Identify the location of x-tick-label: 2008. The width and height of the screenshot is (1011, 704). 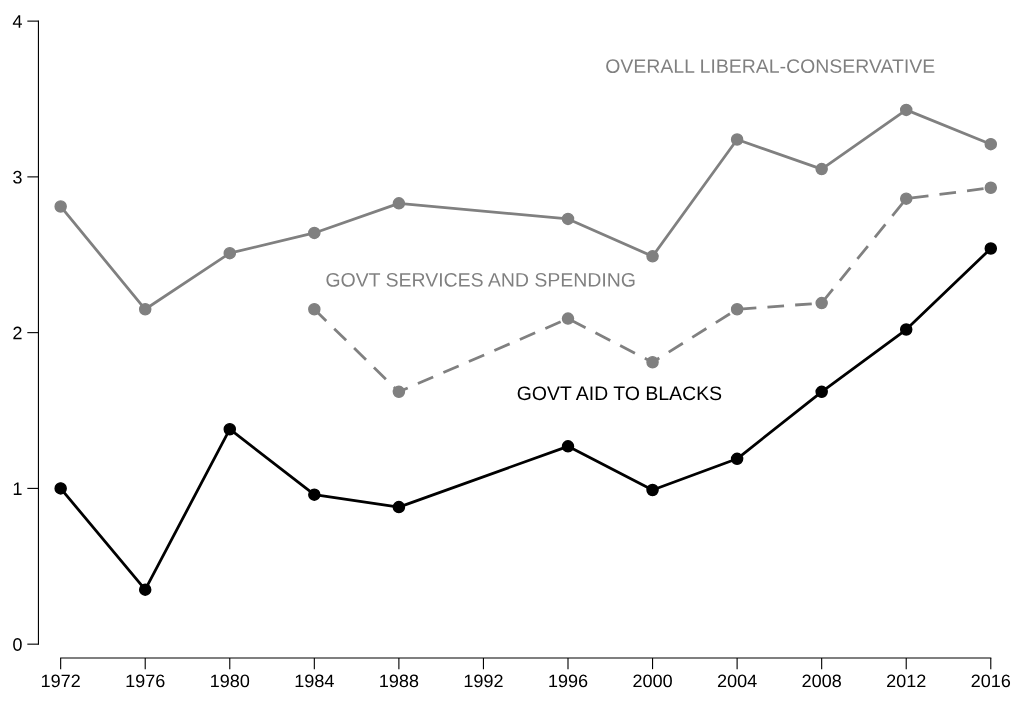
(821, 681).